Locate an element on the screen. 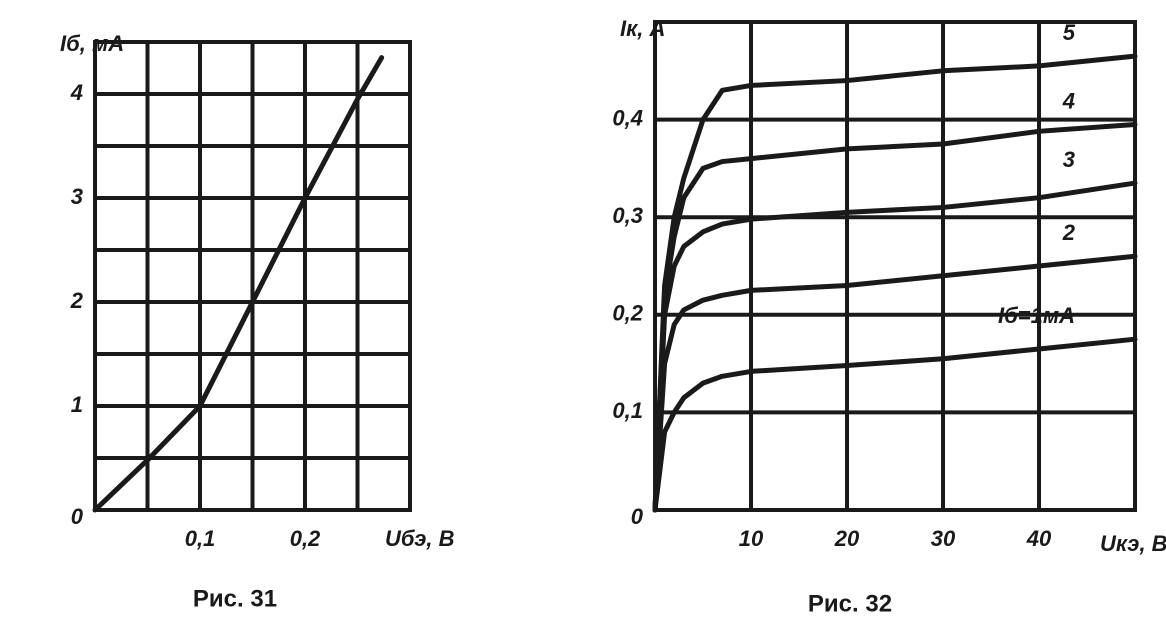 The height and width of the screenshot is (631, 1166). series-label: 3 is located at coordinates (1069, 159).